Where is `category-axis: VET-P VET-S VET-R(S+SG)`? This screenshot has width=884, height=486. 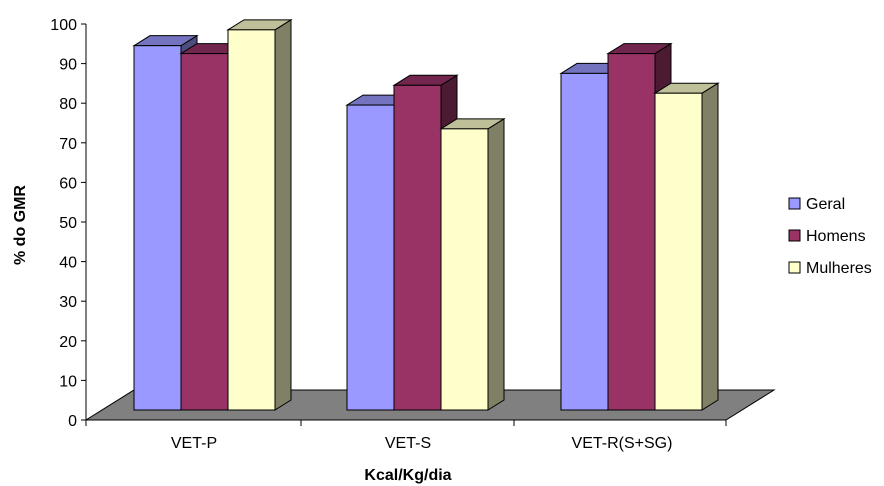 category-axis: VET-P VET-S VET-R(S+SG) is located at coordinates (406, 435).